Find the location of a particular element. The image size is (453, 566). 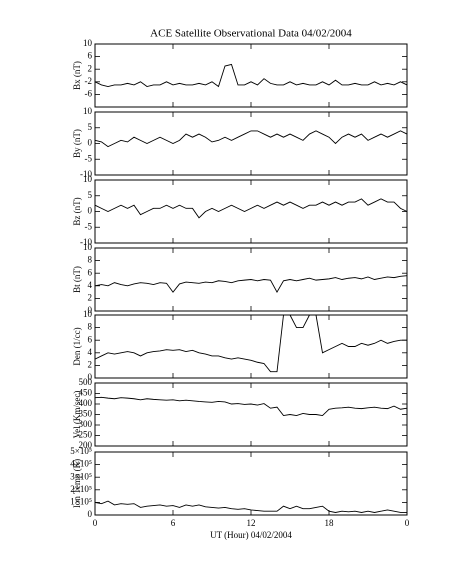

y-tick-label: 200 is located at coordinates (86, 445).